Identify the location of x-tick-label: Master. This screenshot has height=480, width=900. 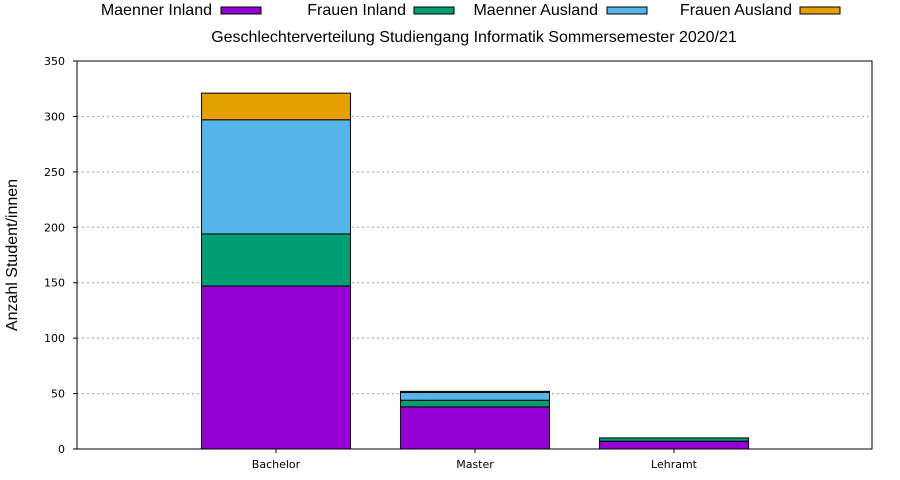
(475, 464).